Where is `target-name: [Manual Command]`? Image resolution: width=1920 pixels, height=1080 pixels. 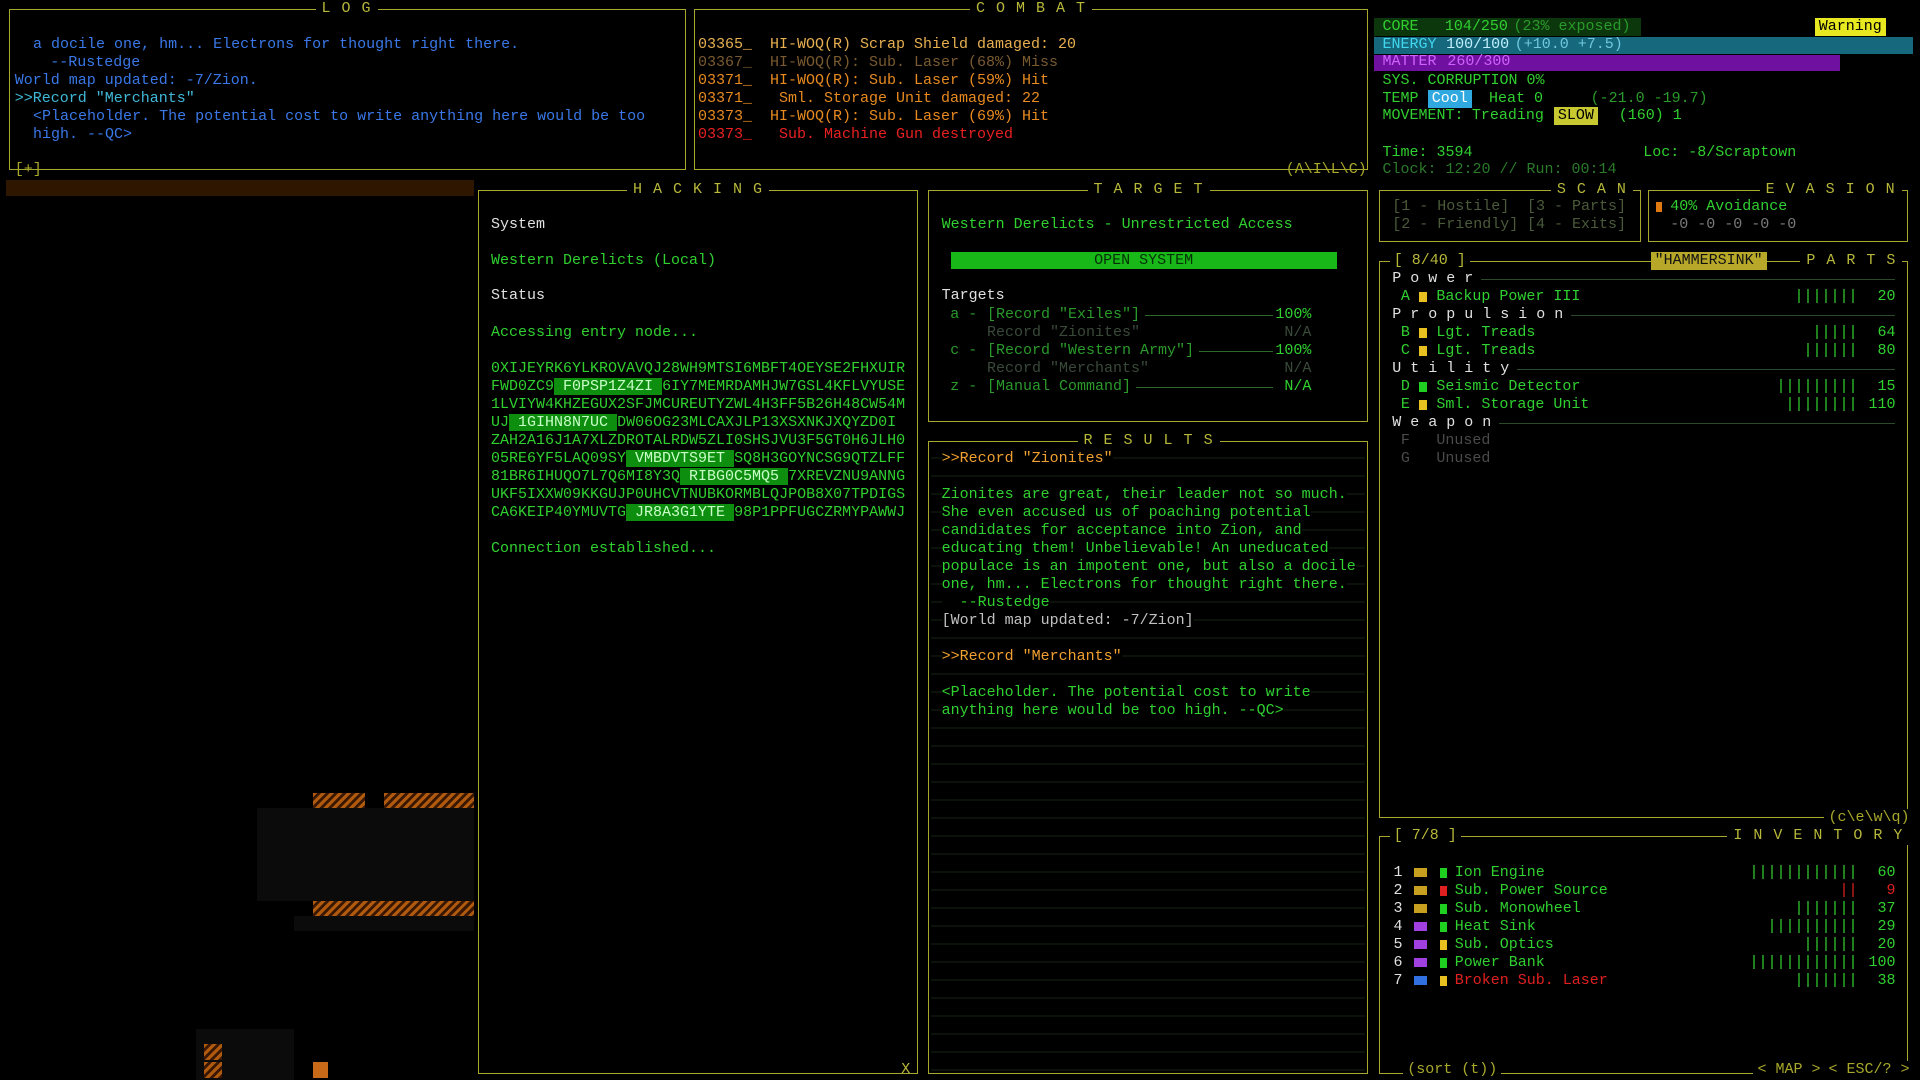 target-name: [Manual Command] is located at coordinates (1058, 386).